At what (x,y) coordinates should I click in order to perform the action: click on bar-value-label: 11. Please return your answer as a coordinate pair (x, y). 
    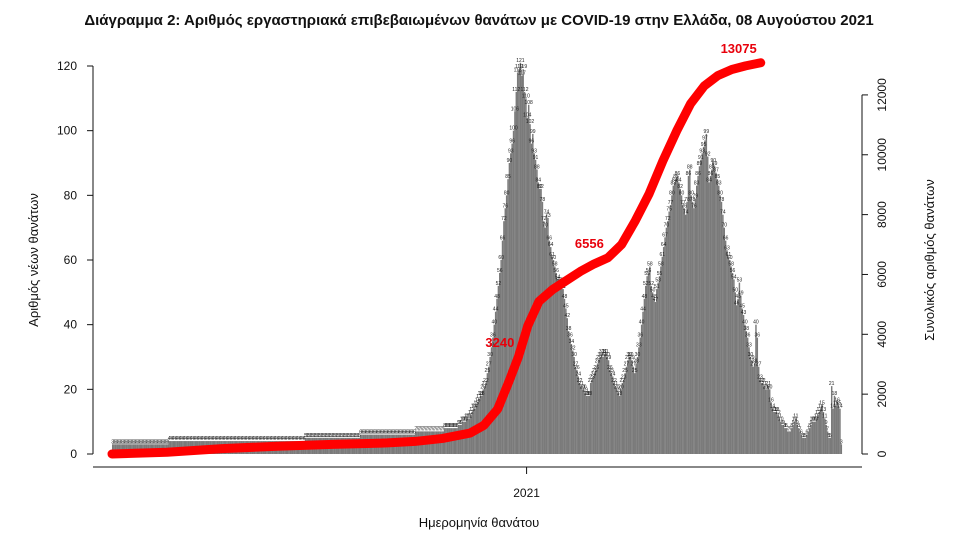
    Looking at the image, I should click on (795, 416).